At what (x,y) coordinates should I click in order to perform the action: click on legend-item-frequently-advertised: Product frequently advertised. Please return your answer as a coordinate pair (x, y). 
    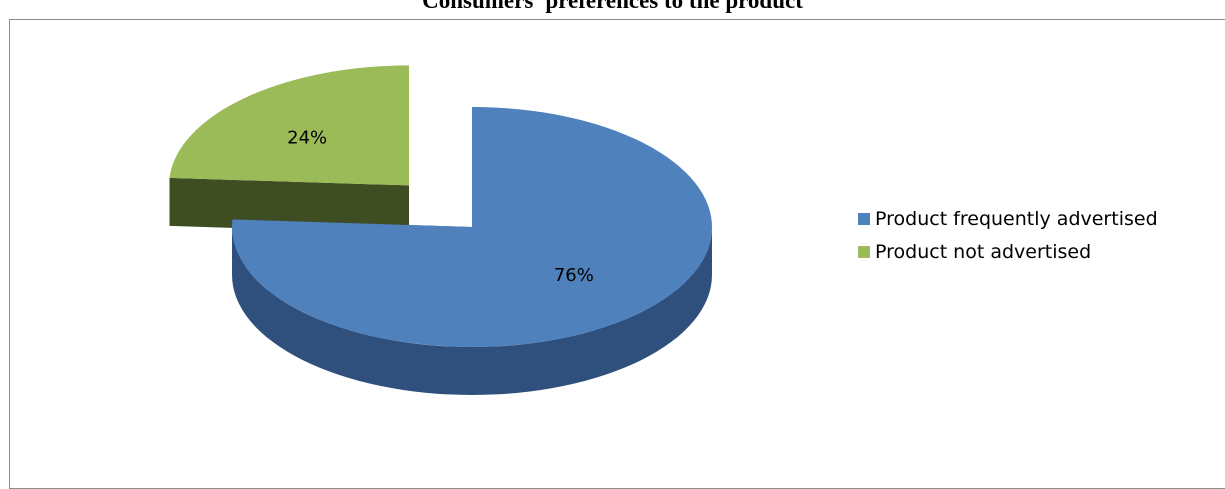
    Looking at the image, I should click on (1008, 219).